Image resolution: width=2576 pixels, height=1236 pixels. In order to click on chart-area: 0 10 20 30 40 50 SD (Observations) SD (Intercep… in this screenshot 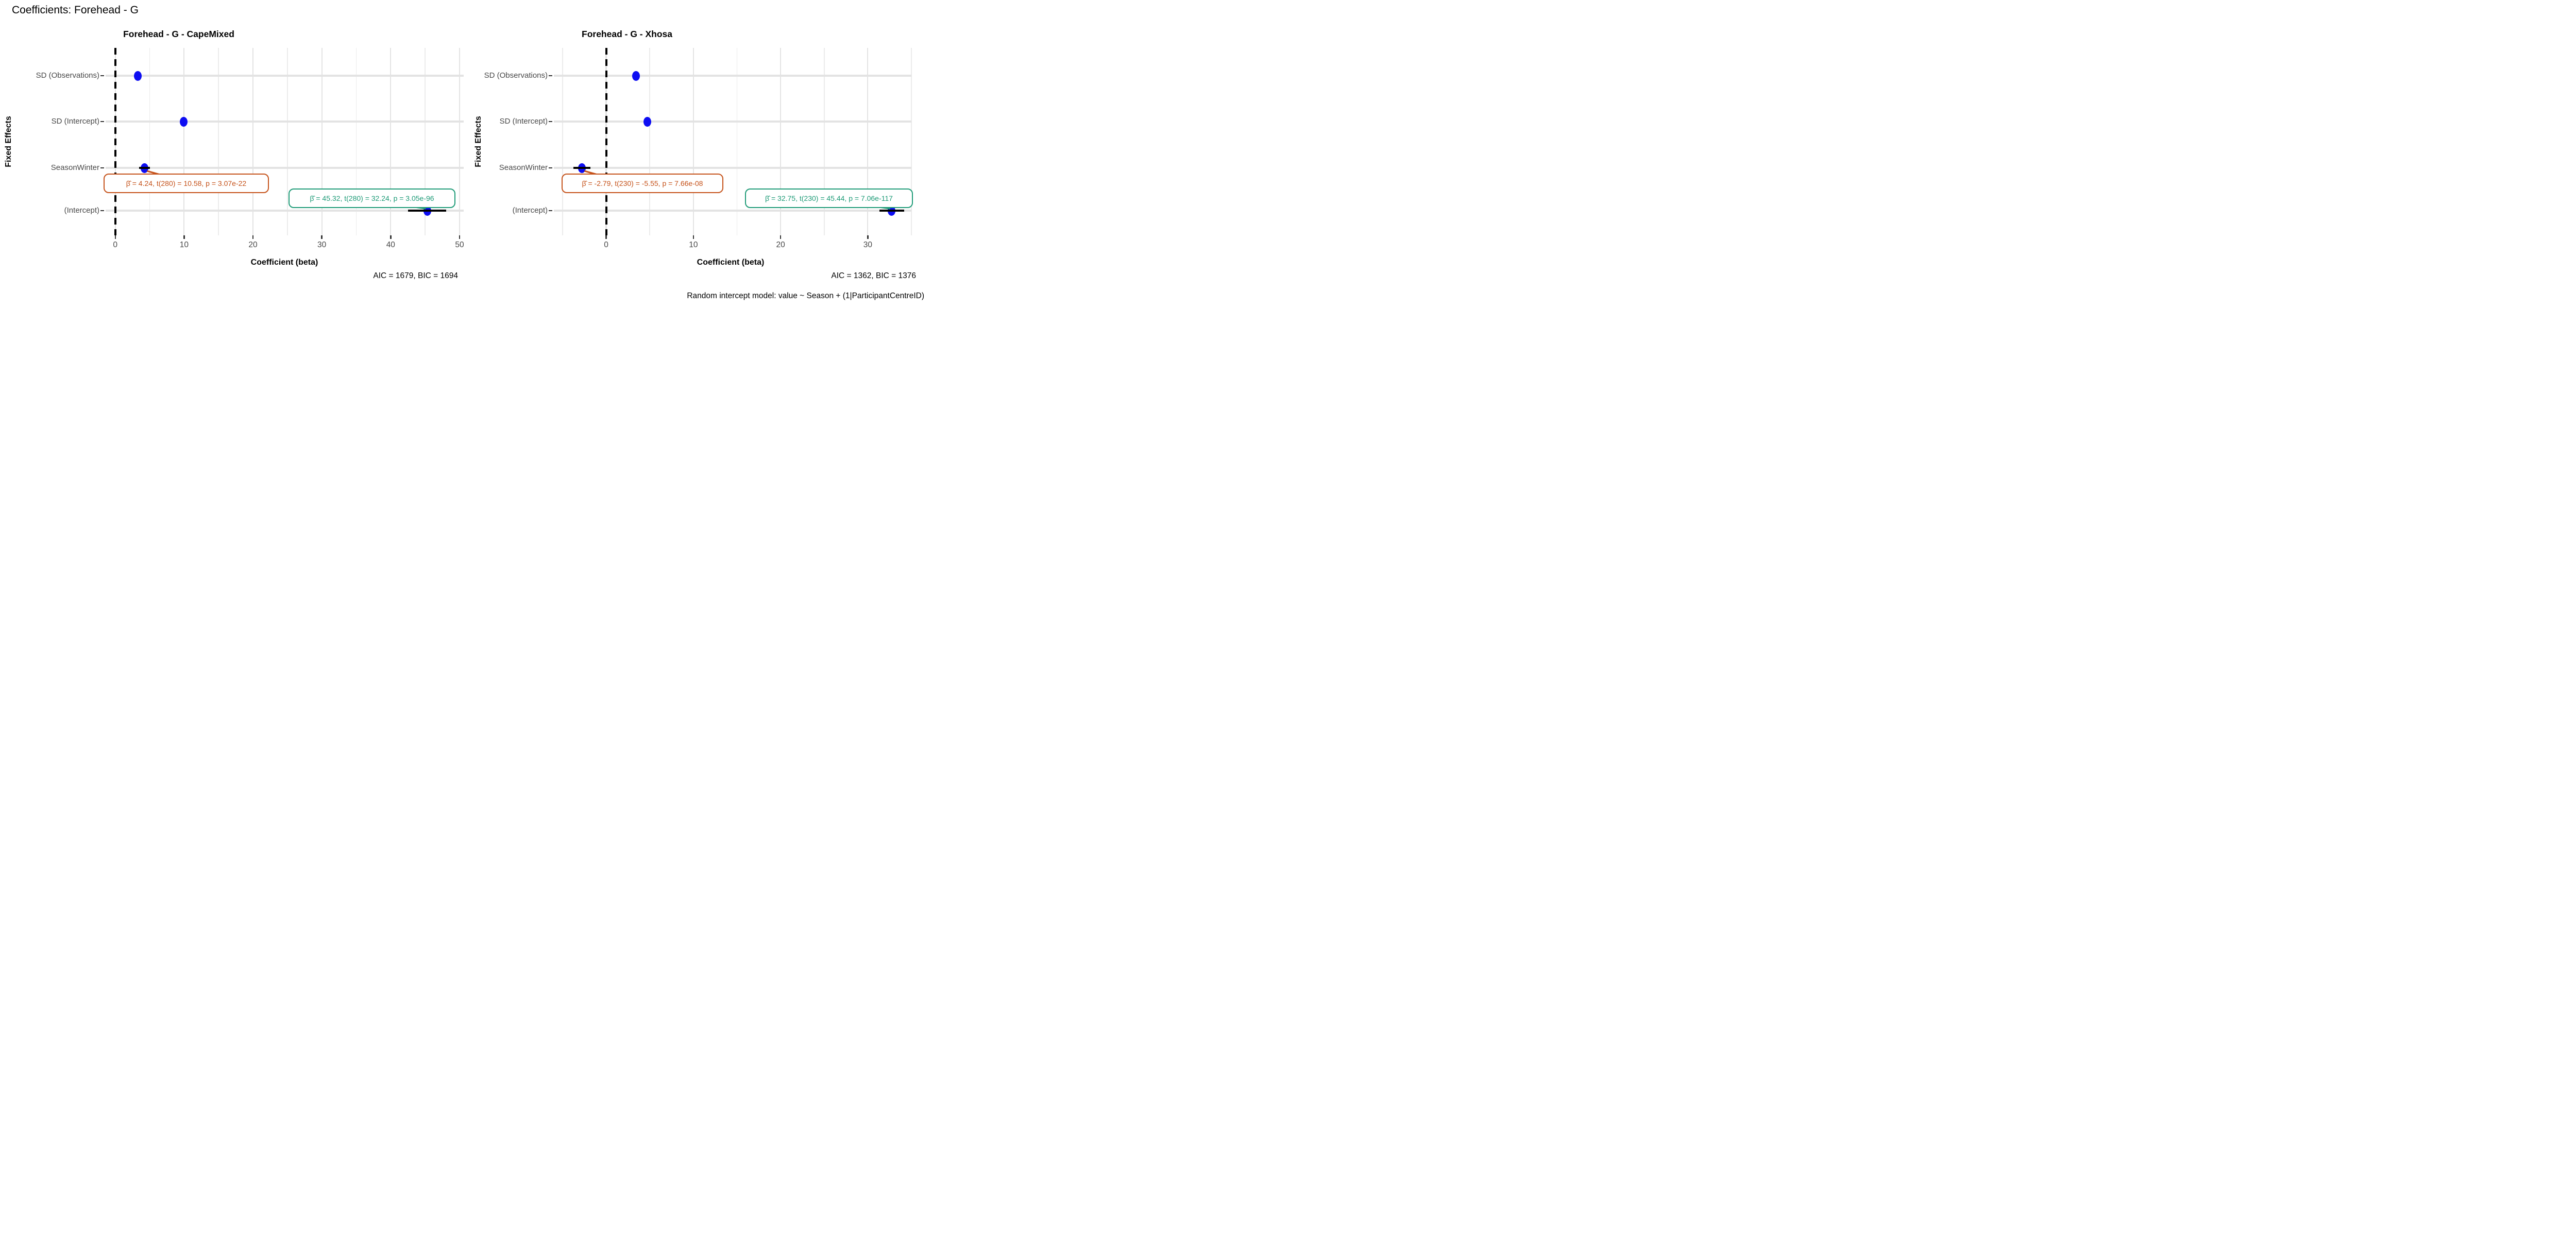, I will do `click(463, 154)`.